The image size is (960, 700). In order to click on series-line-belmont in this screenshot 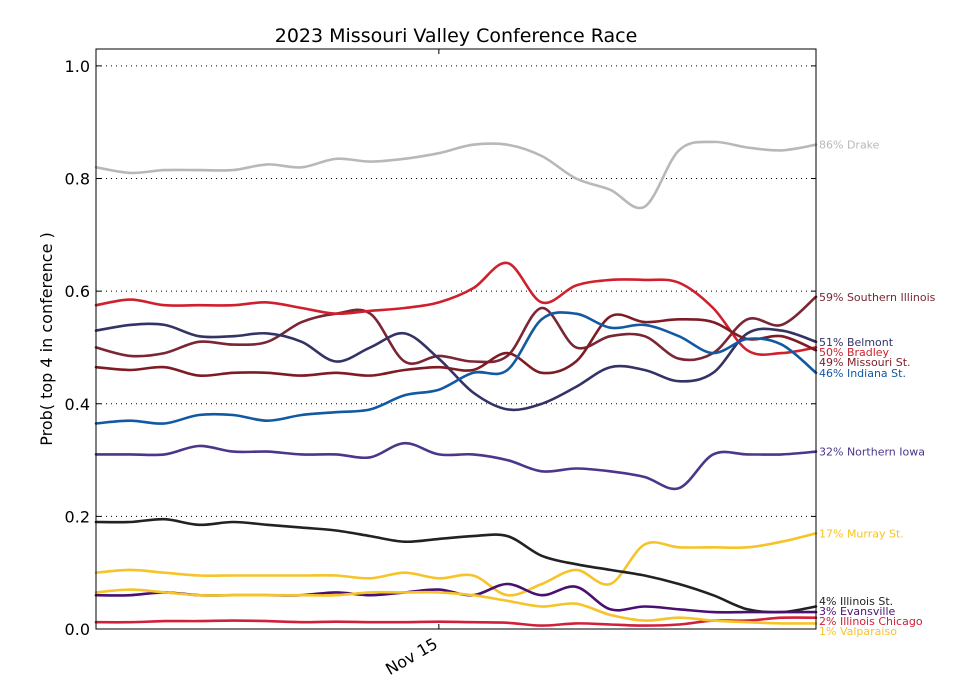, I will do `click(456, 367)`.